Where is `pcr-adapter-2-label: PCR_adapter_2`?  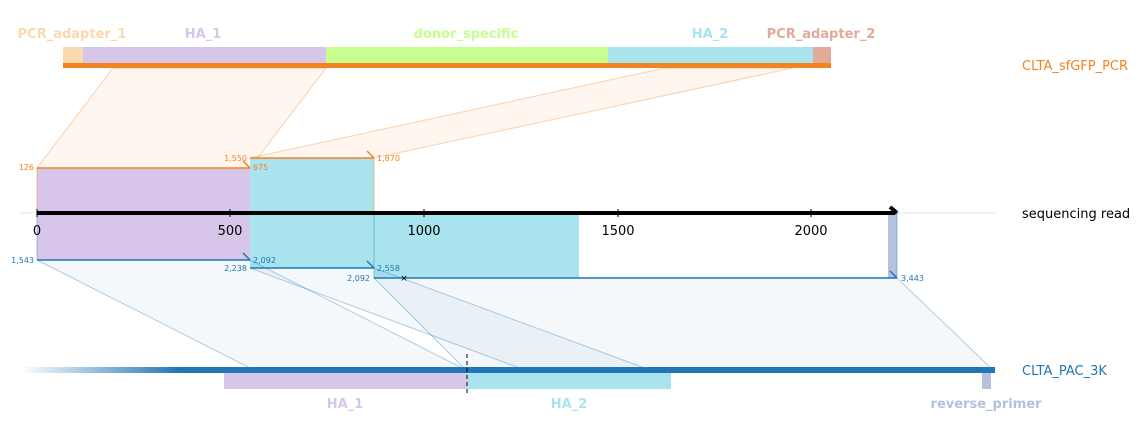
pcr-adapter-2-label: PCR_adapter_2 is located at coordinates (821, 34).